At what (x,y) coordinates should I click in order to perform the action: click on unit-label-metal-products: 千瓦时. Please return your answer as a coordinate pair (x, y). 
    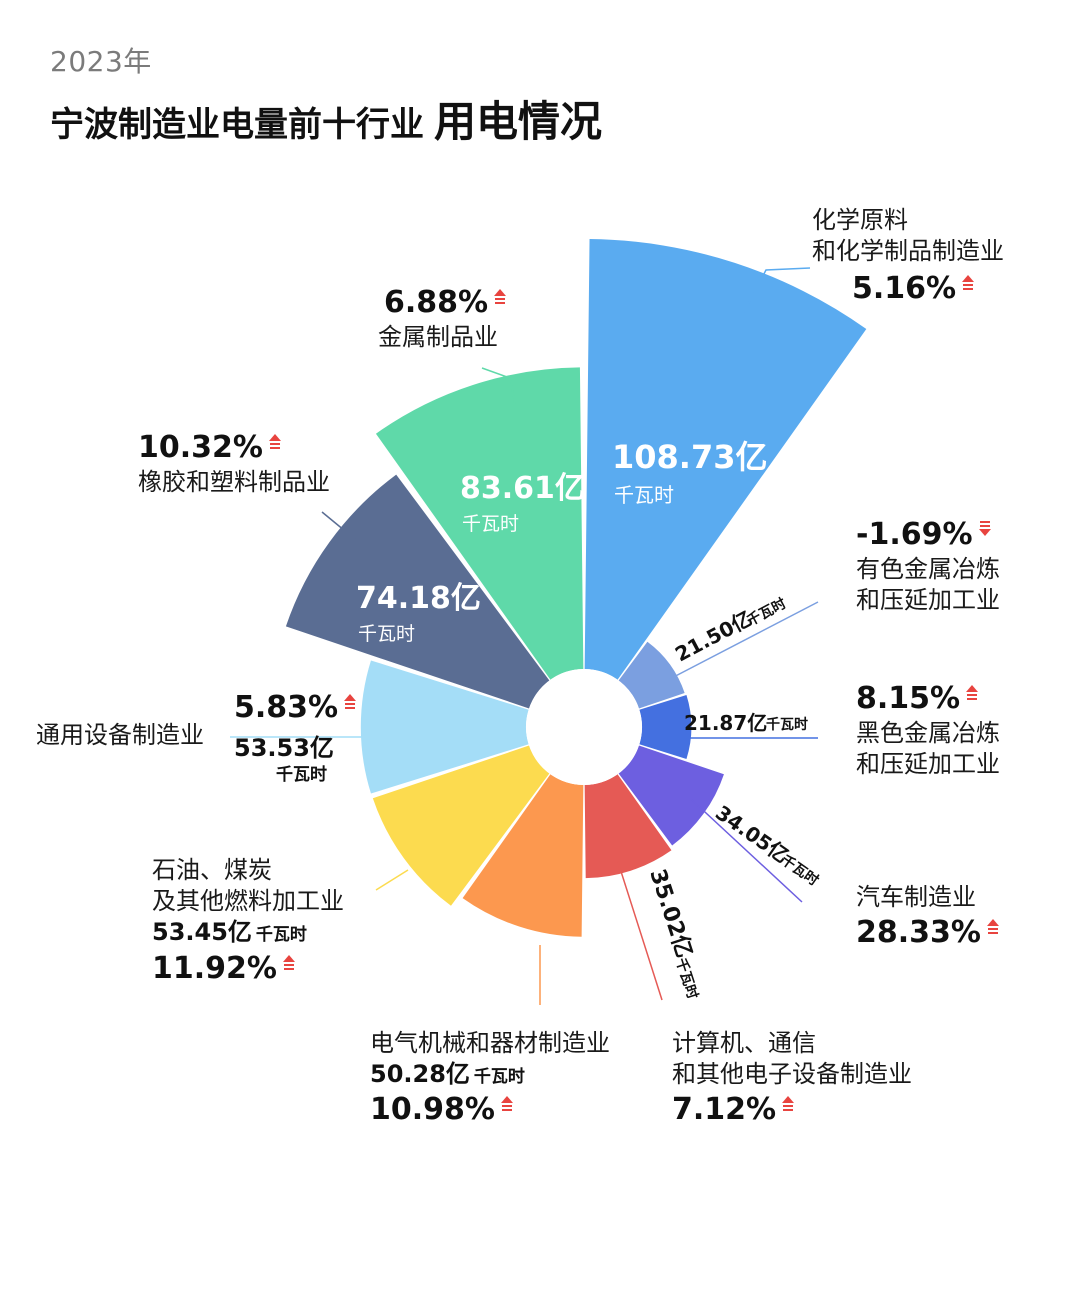
    Looking at the image, I should click on (490, 524).